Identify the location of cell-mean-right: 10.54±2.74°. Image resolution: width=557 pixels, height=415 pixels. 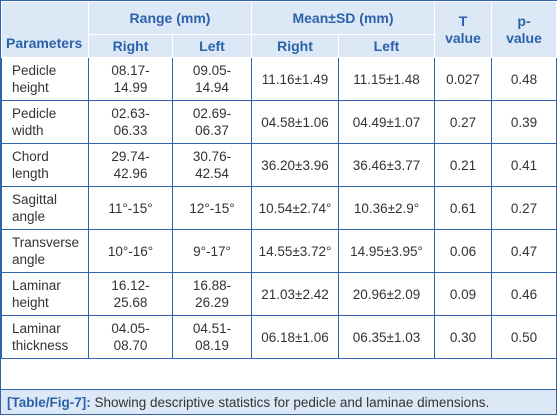
(295, 208).